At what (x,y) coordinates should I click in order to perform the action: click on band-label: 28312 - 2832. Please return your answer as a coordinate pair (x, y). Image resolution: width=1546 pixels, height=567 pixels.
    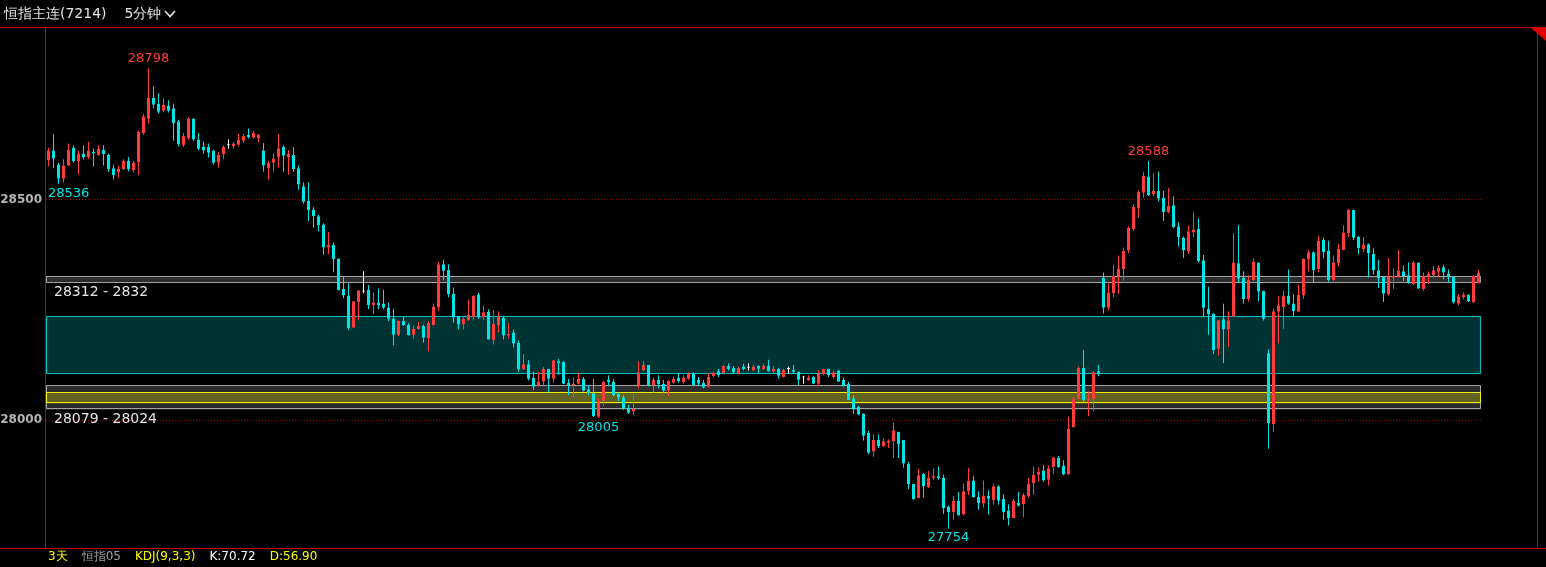
    Looking at the image, I should click on (101, 291).